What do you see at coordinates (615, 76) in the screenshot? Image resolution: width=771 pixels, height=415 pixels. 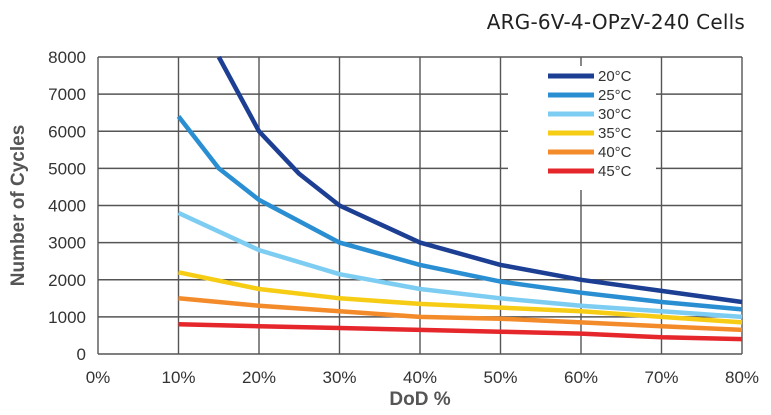 I see `legend-label: 20°C` at bounding box center [615, 76].